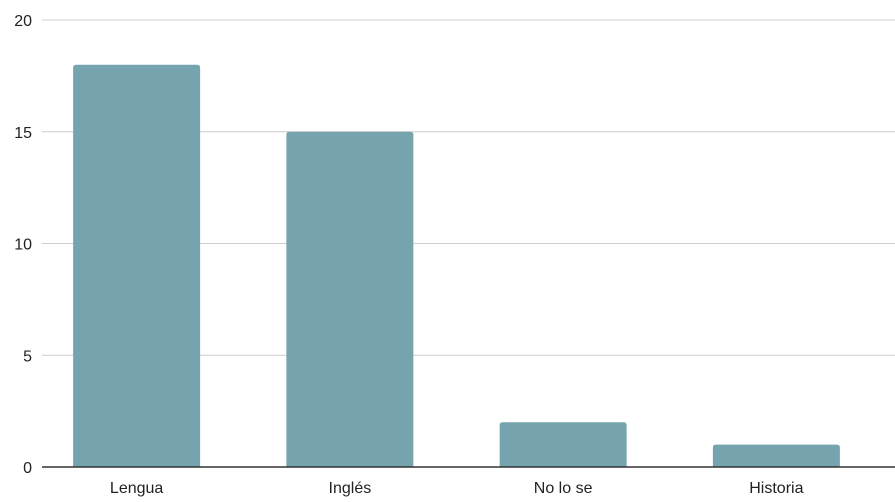 The image size is (895, 502). I want to click on x-tick-label: Inglés, so click(350, 488).